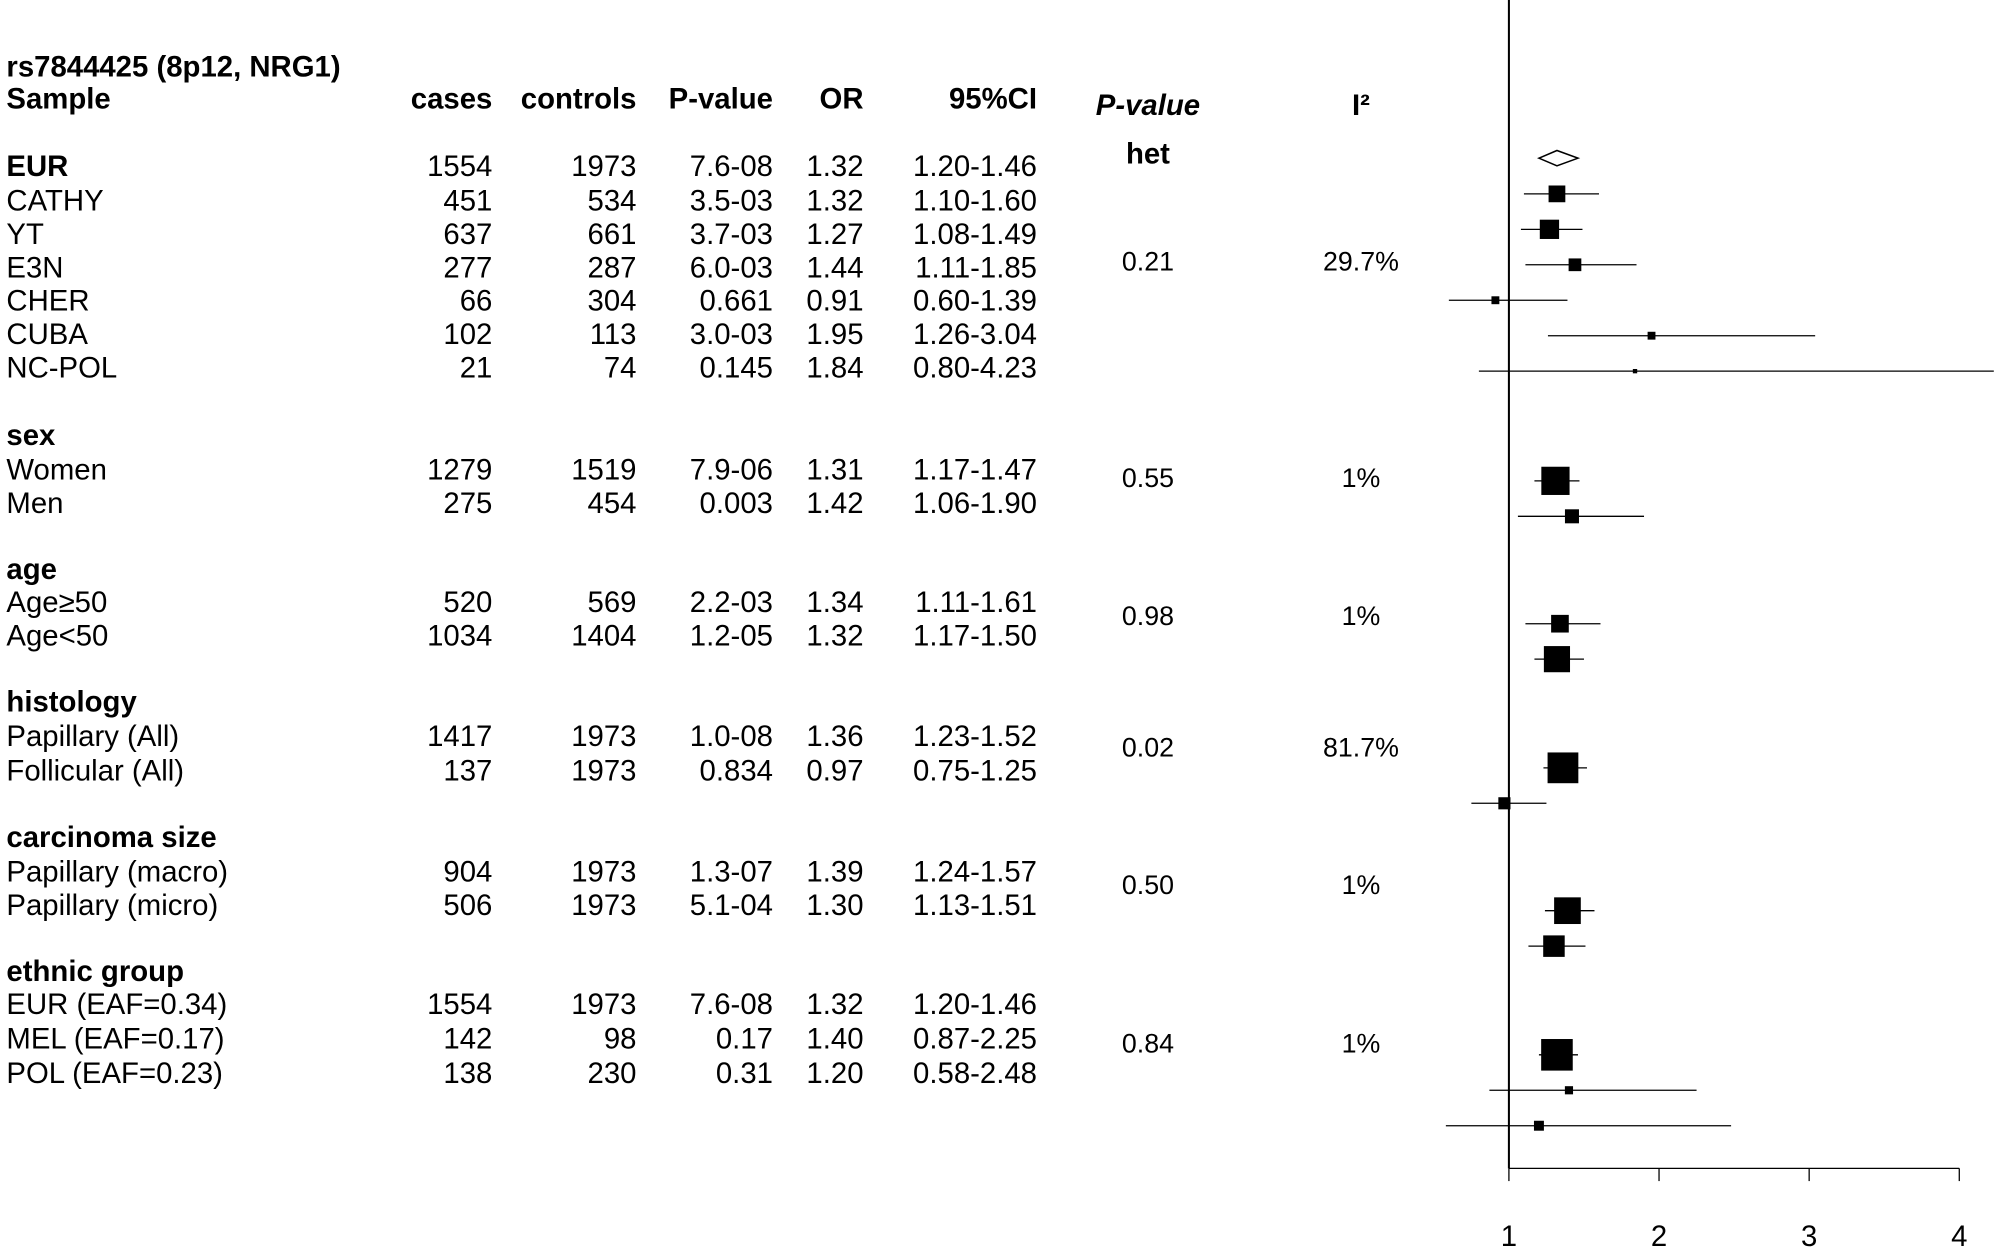 The image size is (2000, 1252). Describe the element at coordinates (731, 166) in the screenshot. I see `summary-p: 7.6-08` at that location.